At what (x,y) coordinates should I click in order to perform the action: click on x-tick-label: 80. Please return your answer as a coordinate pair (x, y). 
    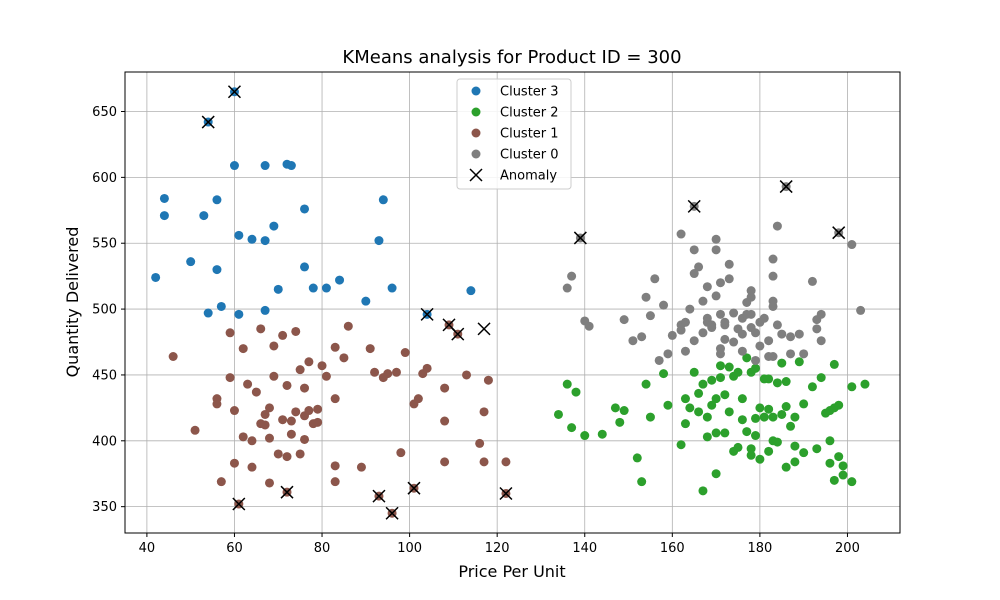
    Looking at the image, I should click on (322, 548).